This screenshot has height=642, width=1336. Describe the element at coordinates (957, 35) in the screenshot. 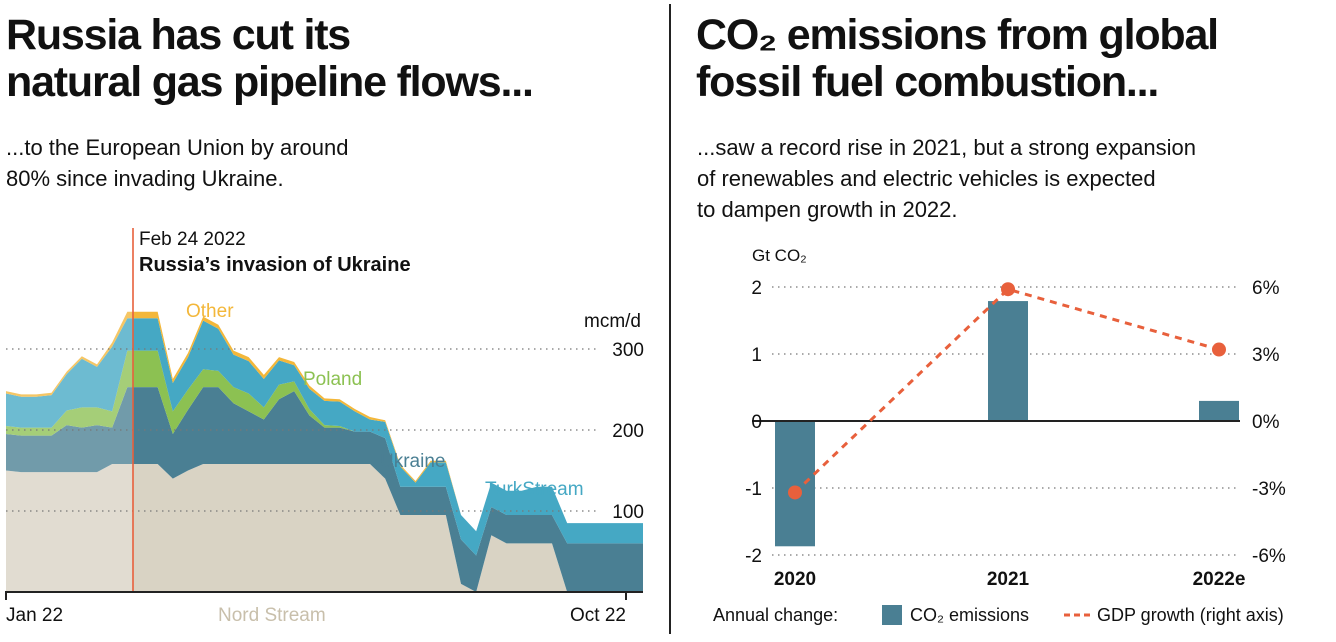

I see `right-title-line1: CO₂ emissions from global` at that location.